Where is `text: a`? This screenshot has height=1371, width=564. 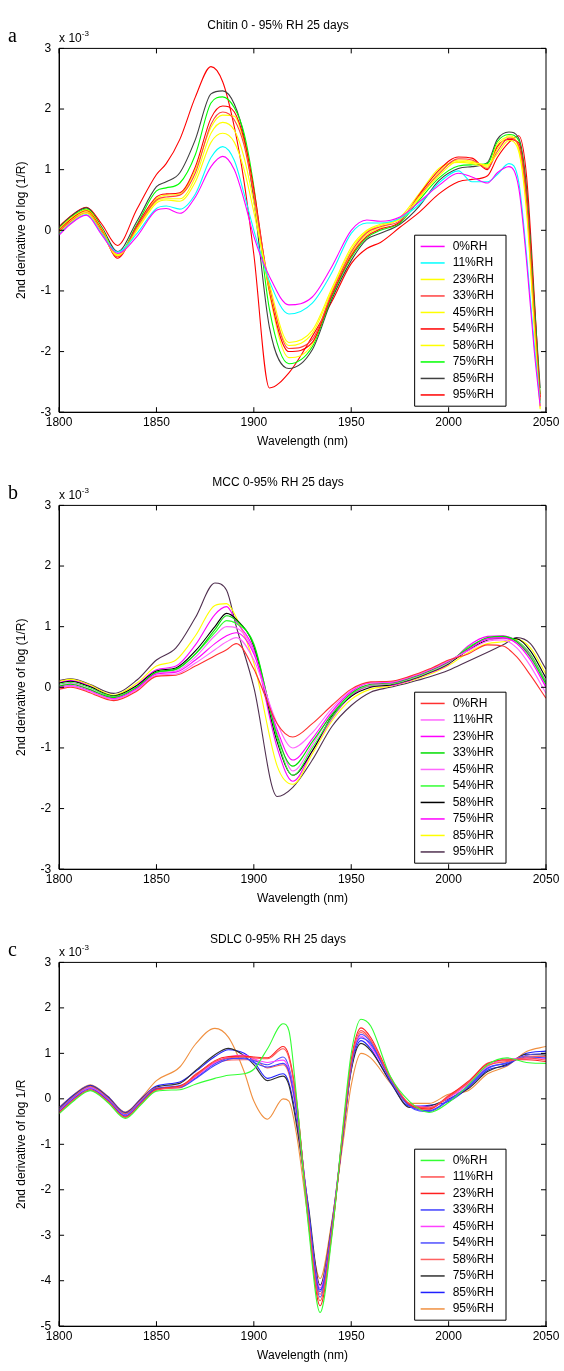
text: a is located at coordinates (12, 35).